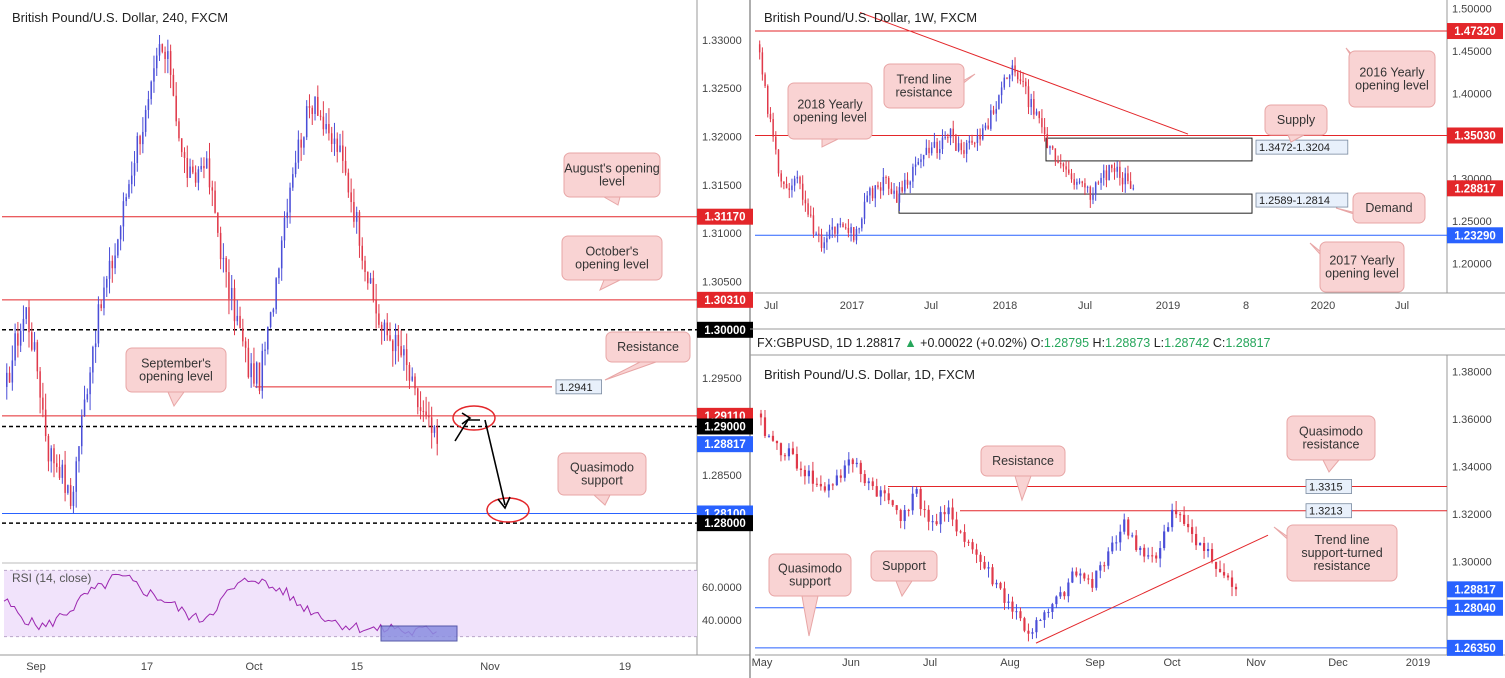 The height and width of the screenshot is (678, 1505). What do you see at coordinates (504, 503) in the screenshot?
I see `h4-arrowhead-down` at bounding box center [504, 503].